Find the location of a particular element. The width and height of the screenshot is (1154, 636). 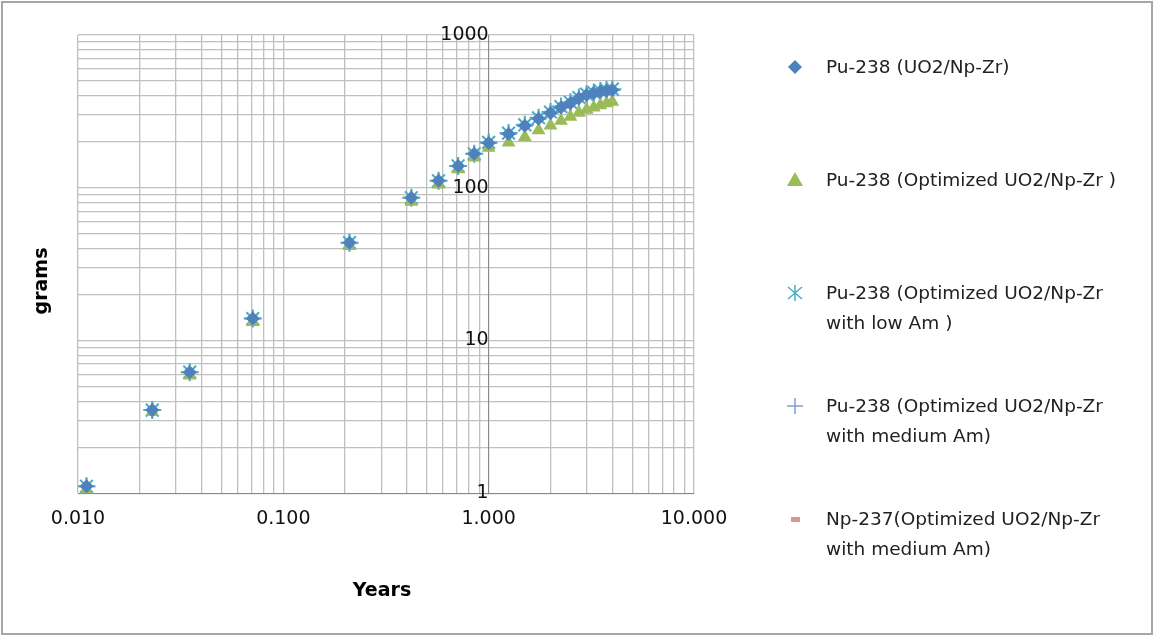

x-tick-label: 0.010 is located at coordinates (78, 516).